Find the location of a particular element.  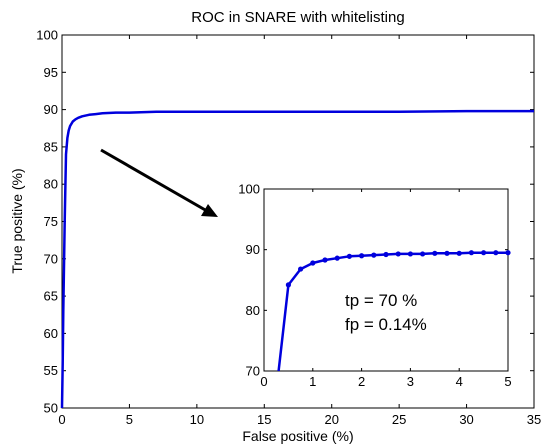

main-y-tick-label: 90 is located at coordinates (51, 109).